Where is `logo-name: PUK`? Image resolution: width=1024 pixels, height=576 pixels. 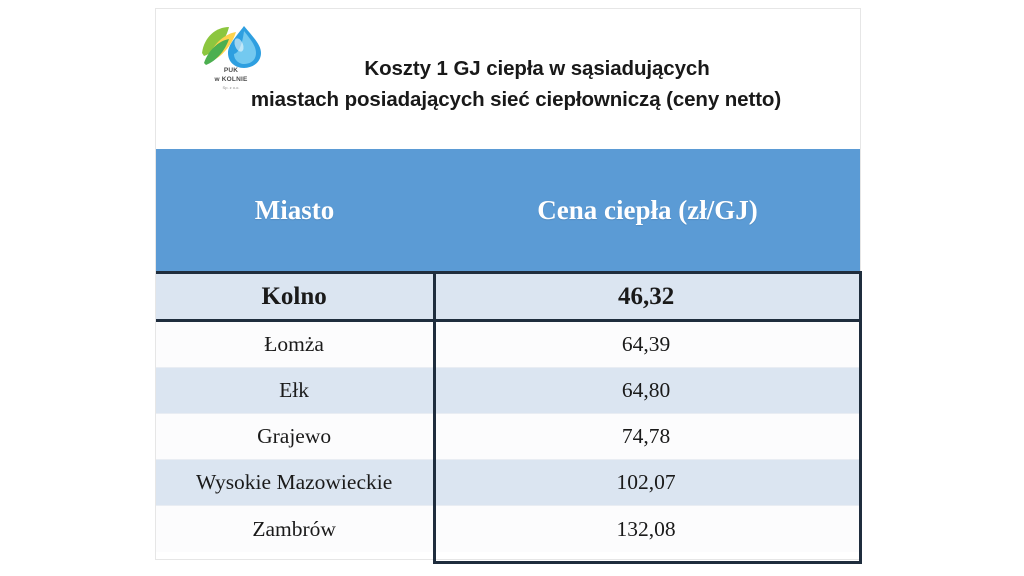 logo-name: PUK is located at coordinates (231, 70).